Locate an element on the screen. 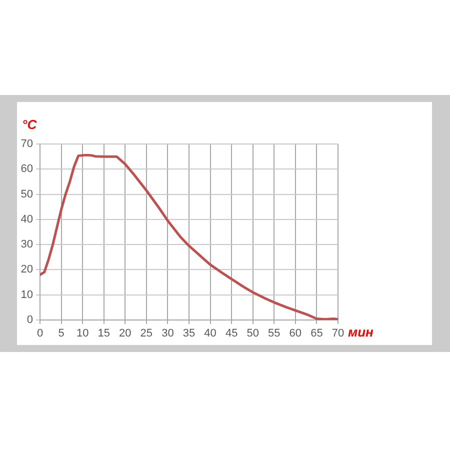 The width and height of the screenshot is (450, 450). x-tick-label: 20 is located at coordinates (125, 334).